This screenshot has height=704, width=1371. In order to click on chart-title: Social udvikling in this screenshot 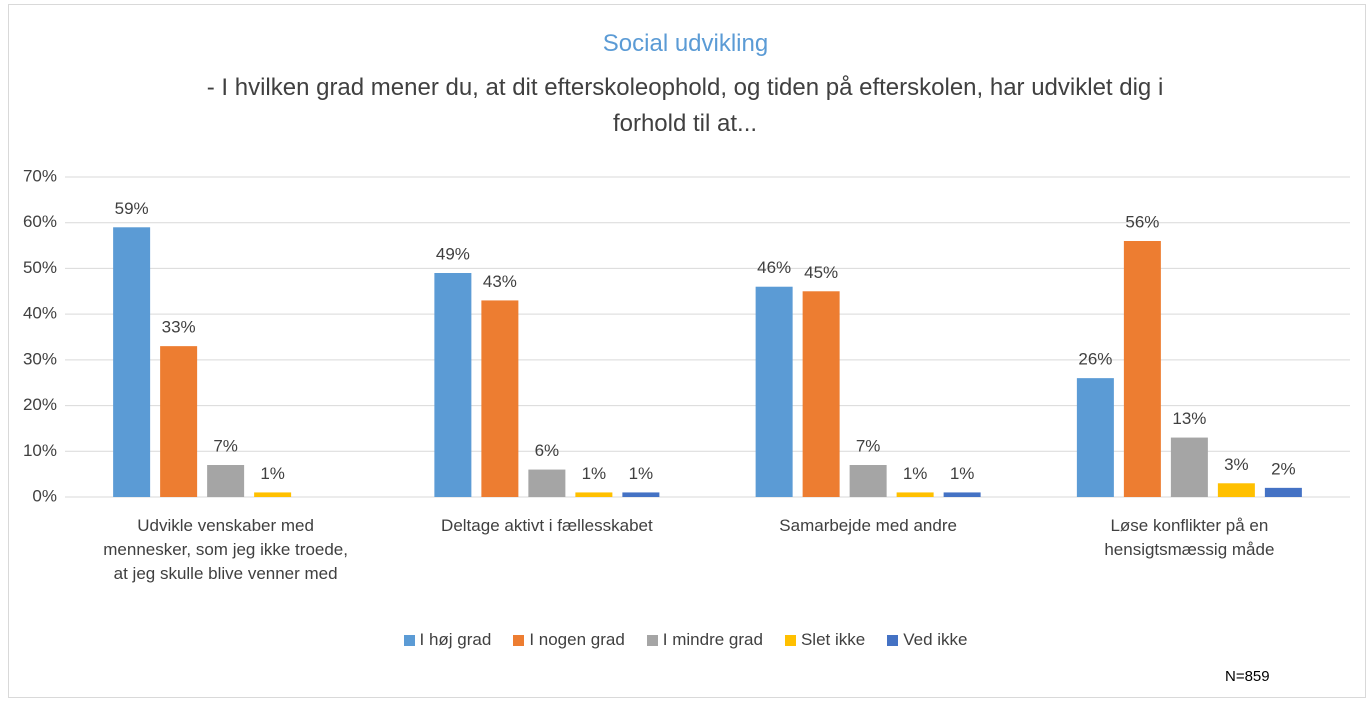, I will do `click(685, 43)`.